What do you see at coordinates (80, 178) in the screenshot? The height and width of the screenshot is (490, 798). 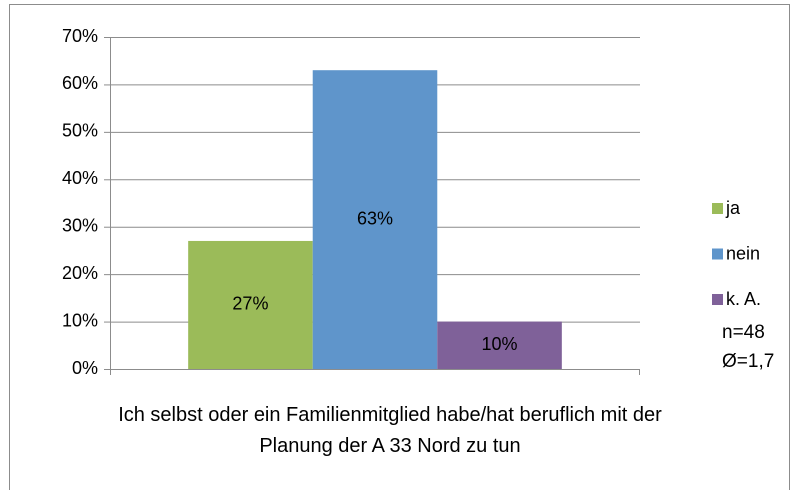 I see `y-tick-label: 40%` at bounding box center [80, 178].